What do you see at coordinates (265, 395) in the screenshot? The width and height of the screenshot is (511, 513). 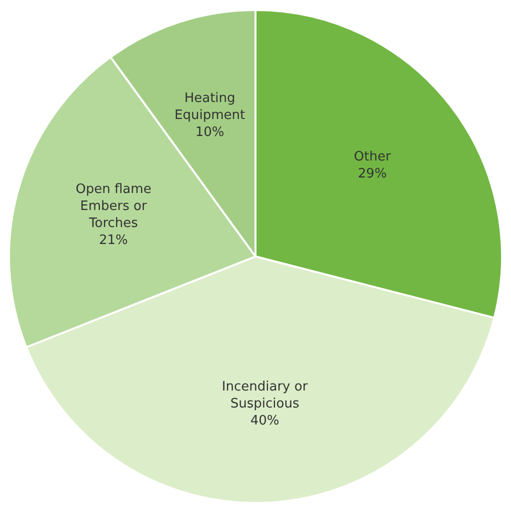 I see `slice-label: Incendiary or Suspicious` at bounding box center [265, 395].